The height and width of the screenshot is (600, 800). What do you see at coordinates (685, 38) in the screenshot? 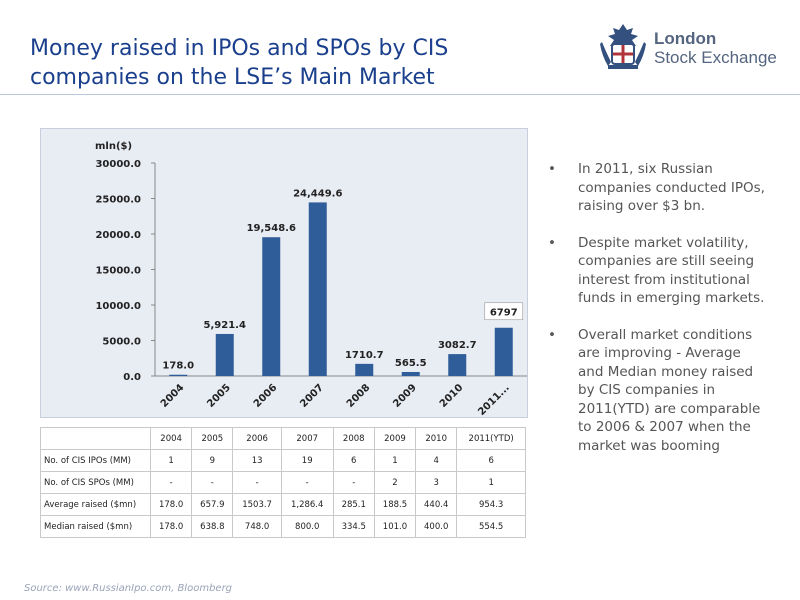
I see `logo-text-line-1: London` at bounding box center [685, 38].